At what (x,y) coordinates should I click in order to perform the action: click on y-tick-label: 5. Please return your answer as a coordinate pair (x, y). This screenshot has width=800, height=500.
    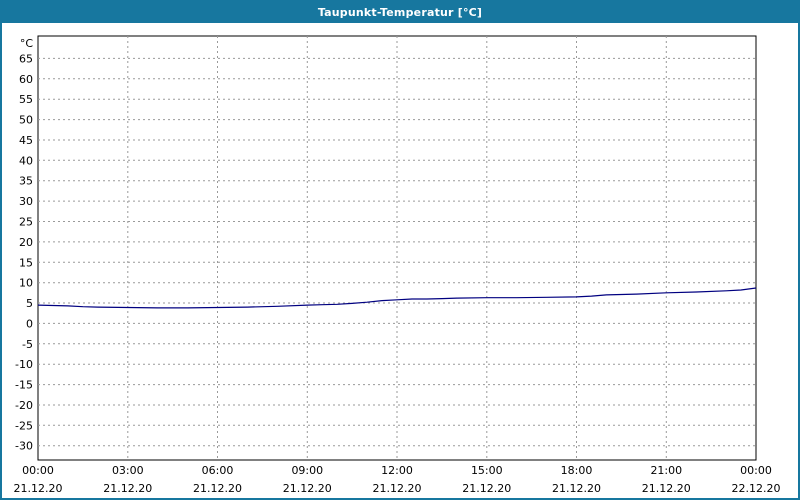
    Looking at the image, I should click on (29, 303).